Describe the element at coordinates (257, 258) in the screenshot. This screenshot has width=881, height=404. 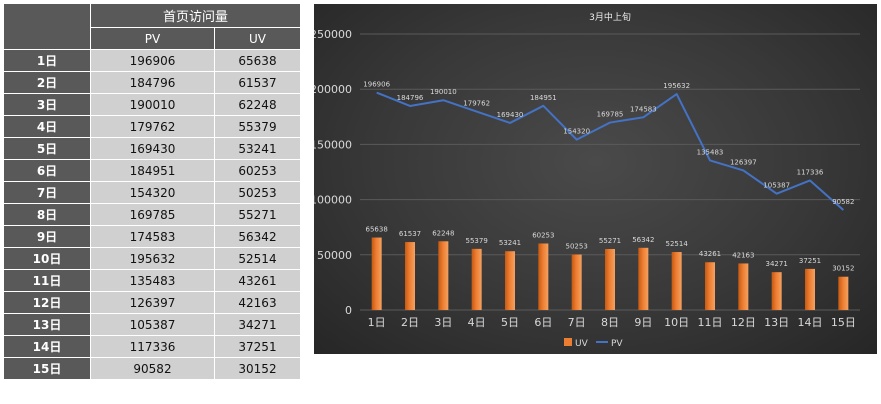
I see `uv-cell: 52514` at that location.